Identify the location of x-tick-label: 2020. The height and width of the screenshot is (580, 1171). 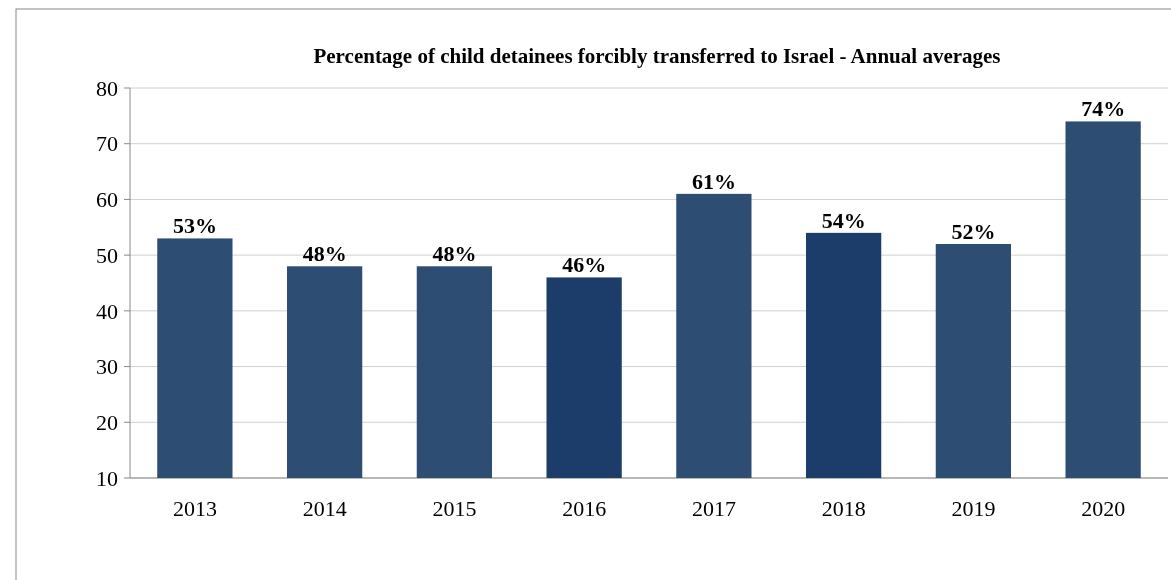
(1103, 508).